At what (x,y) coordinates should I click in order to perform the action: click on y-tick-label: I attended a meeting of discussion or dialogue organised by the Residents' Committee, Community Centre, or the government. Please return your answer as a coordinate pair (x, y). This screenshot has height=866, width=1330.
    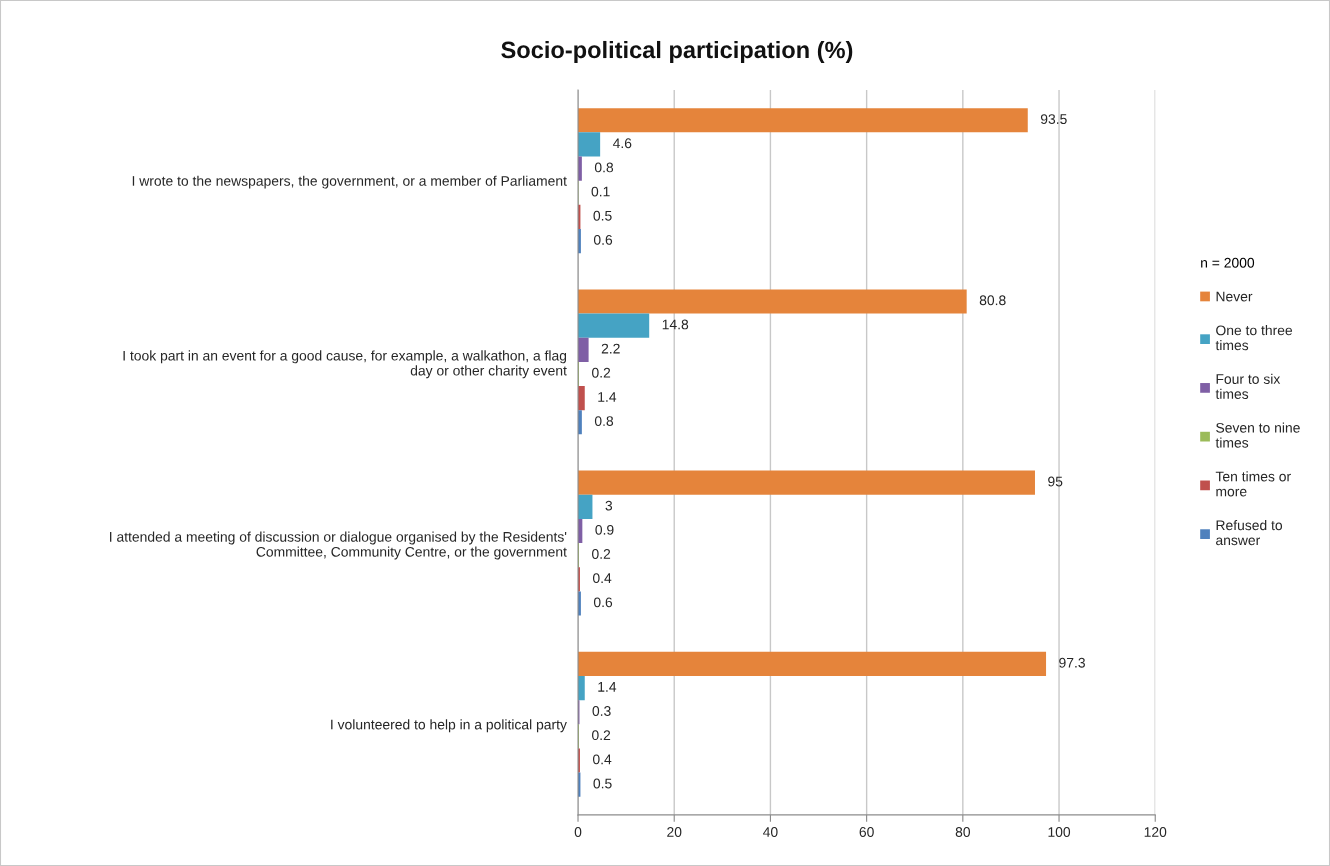
    Looking at the image, I should click on (338, 545).